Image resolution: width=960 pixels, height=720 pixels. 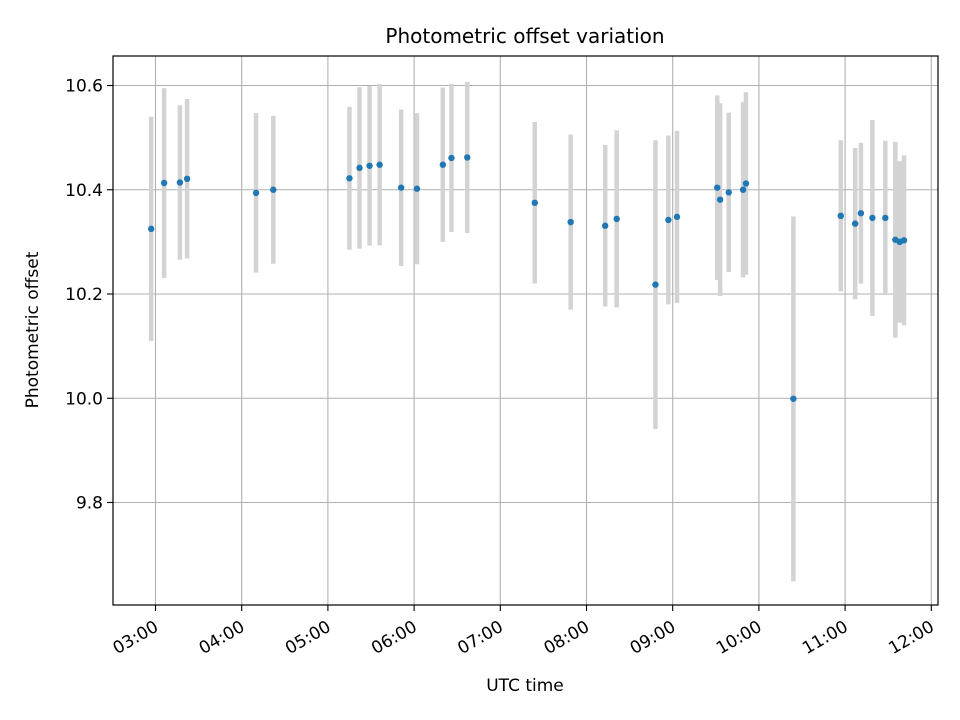 What do you see at coordinates (525, 686) in the screenshot?
I see `x-axis-title: UTC time` at bounding box center [525, 686].